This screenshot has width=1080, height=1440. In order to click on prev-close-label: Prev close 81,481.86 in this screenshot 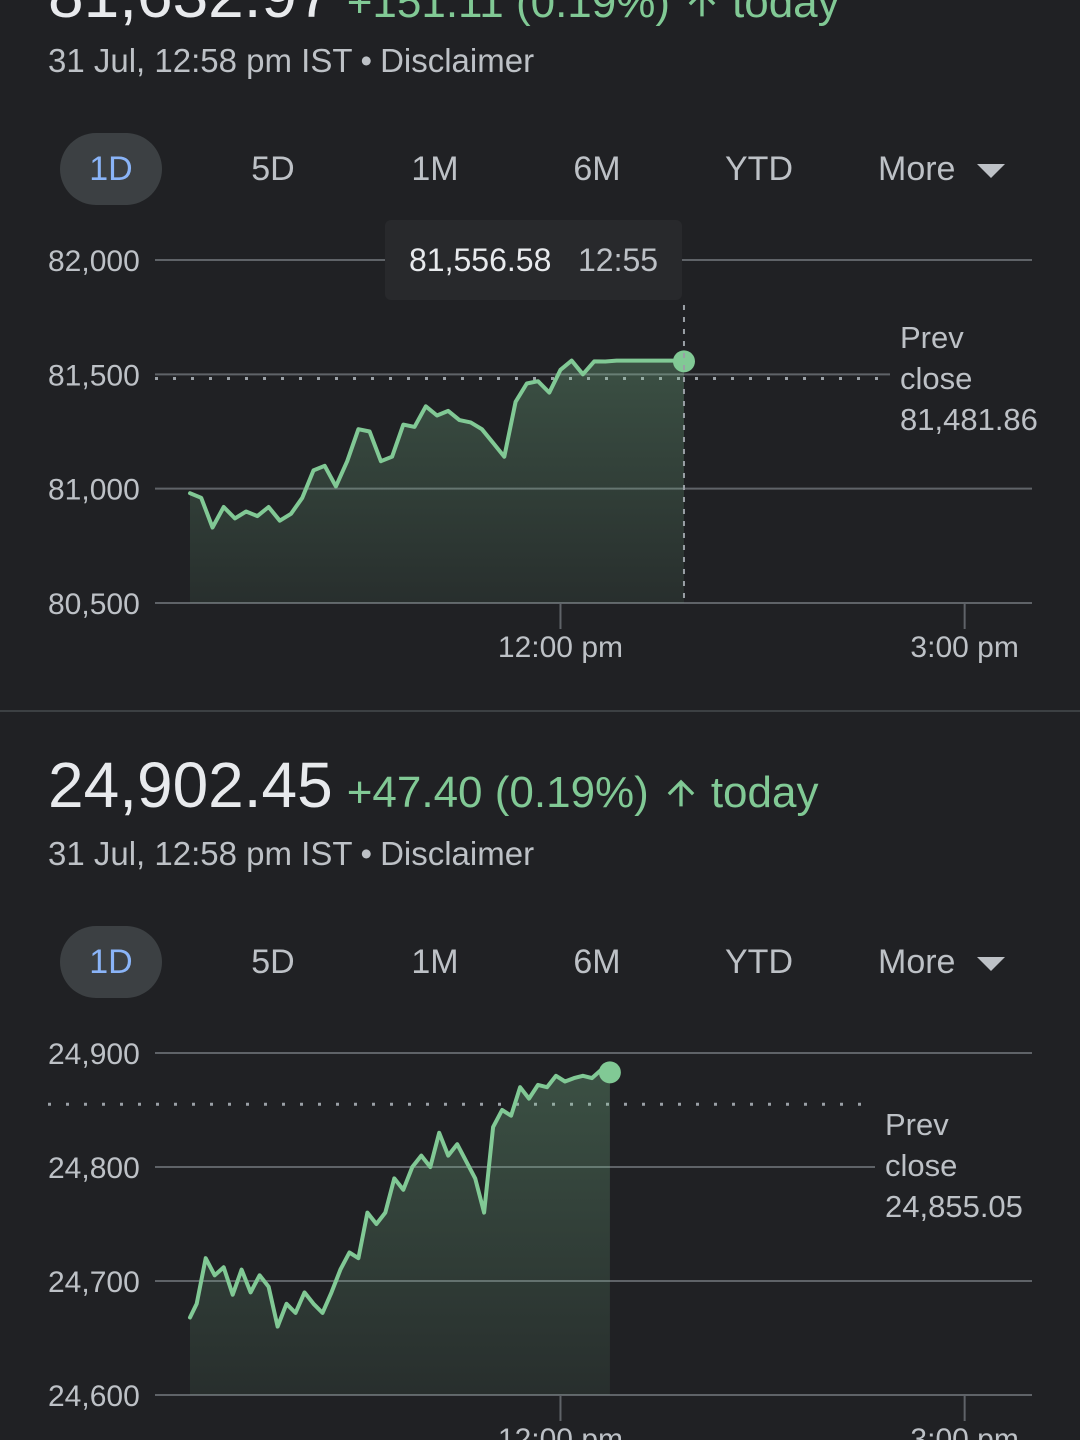, I will do `click(970, 378)`.